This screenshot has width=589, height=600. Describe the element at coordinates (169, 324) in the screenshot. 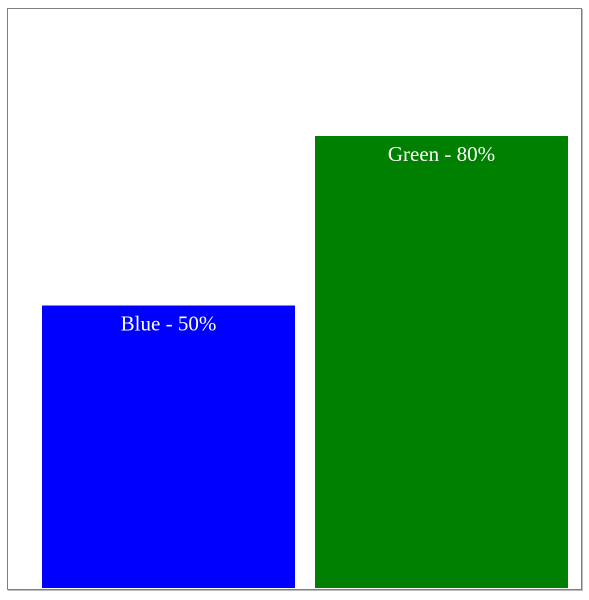

I see `bar-label-blue: Blue - 50%` at that location.